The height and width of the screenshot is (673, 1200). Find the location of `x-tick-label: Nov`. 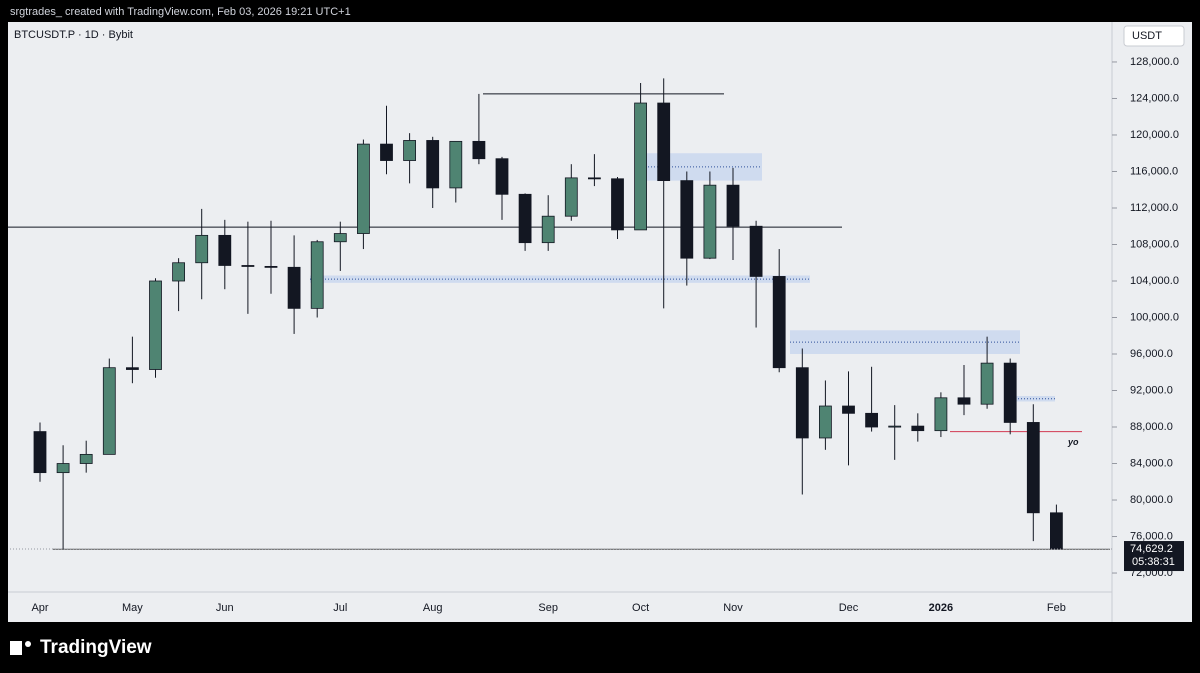

x-tick-label: Nov is located at coordinates (733, 608).